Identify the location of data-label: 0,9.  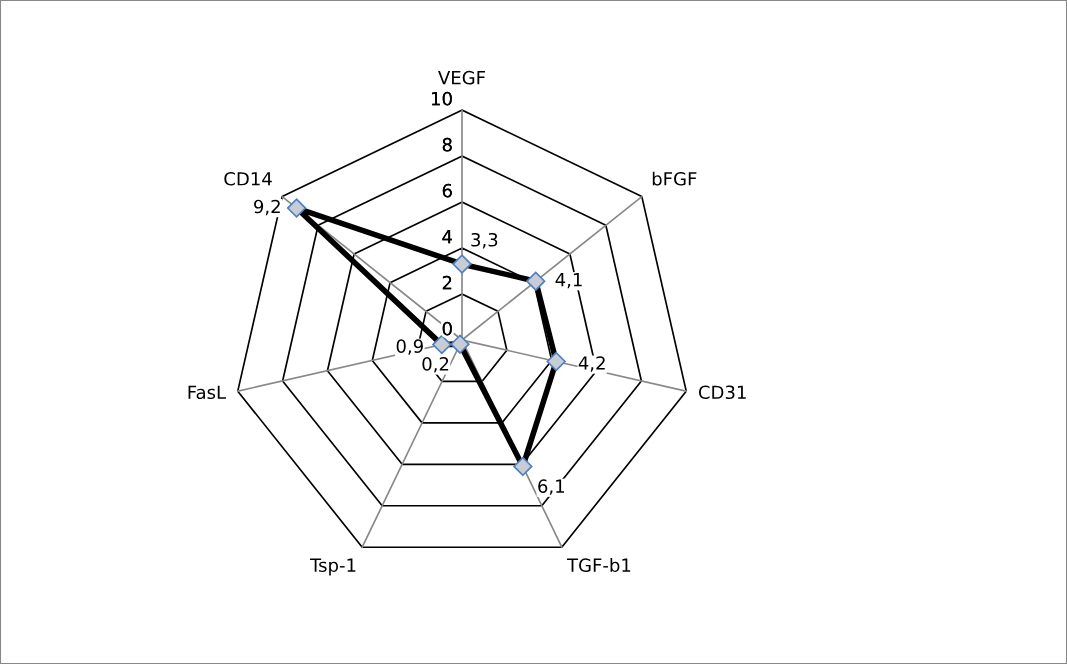
(409, 347).